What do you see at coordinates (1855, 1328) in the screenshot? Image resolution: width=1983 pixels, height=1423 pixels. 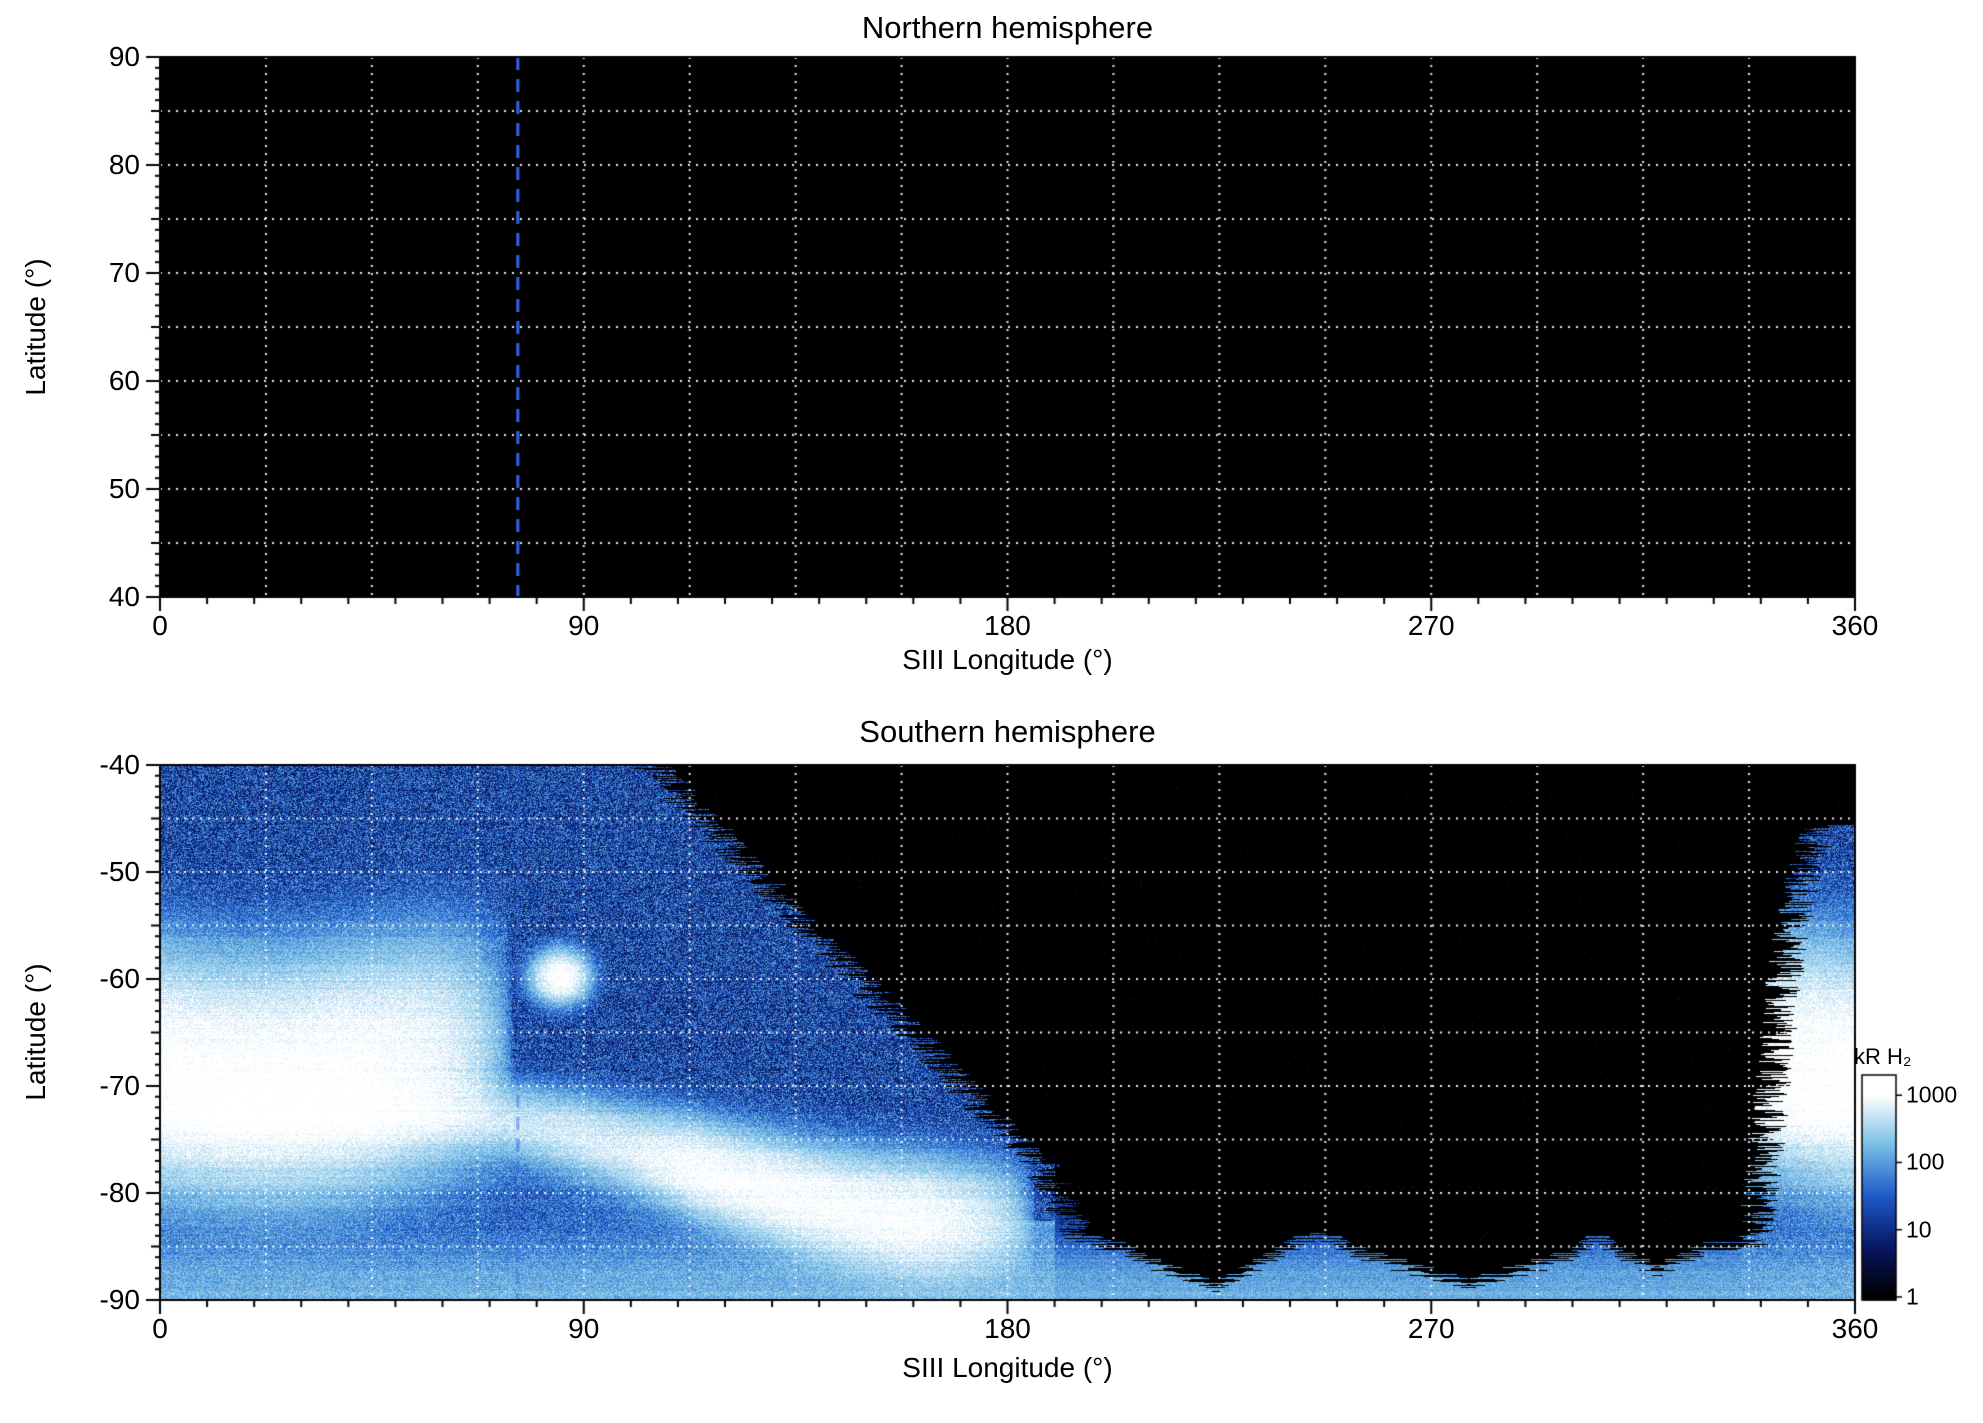 I see `south-xtick-360: 360` at bounding box center [1855, 1328].